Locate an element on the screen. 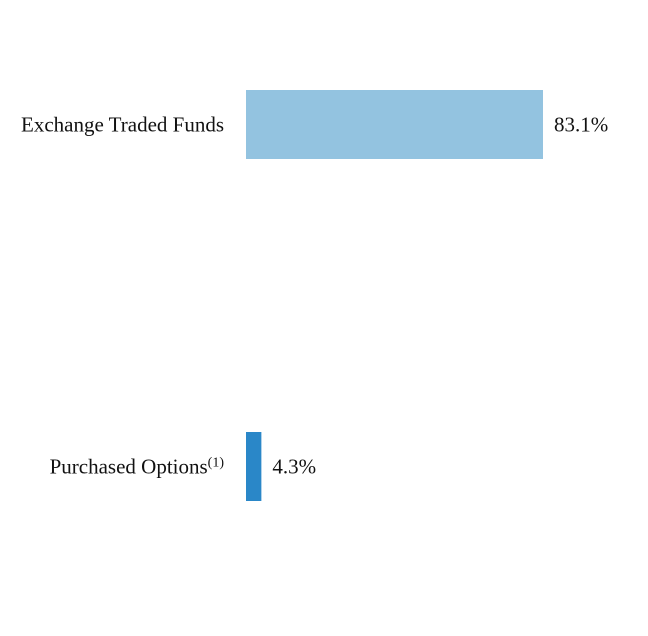 This screenshot has height=636, width=648. value-label-2: 4.3% is located at coordinates (294, 467).